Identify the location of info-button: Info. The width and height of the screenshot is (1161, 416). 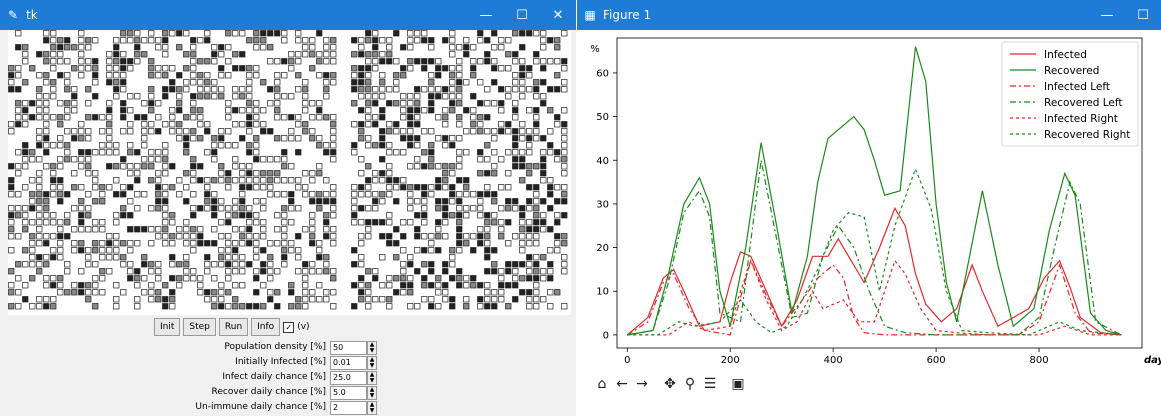
(266, 327).